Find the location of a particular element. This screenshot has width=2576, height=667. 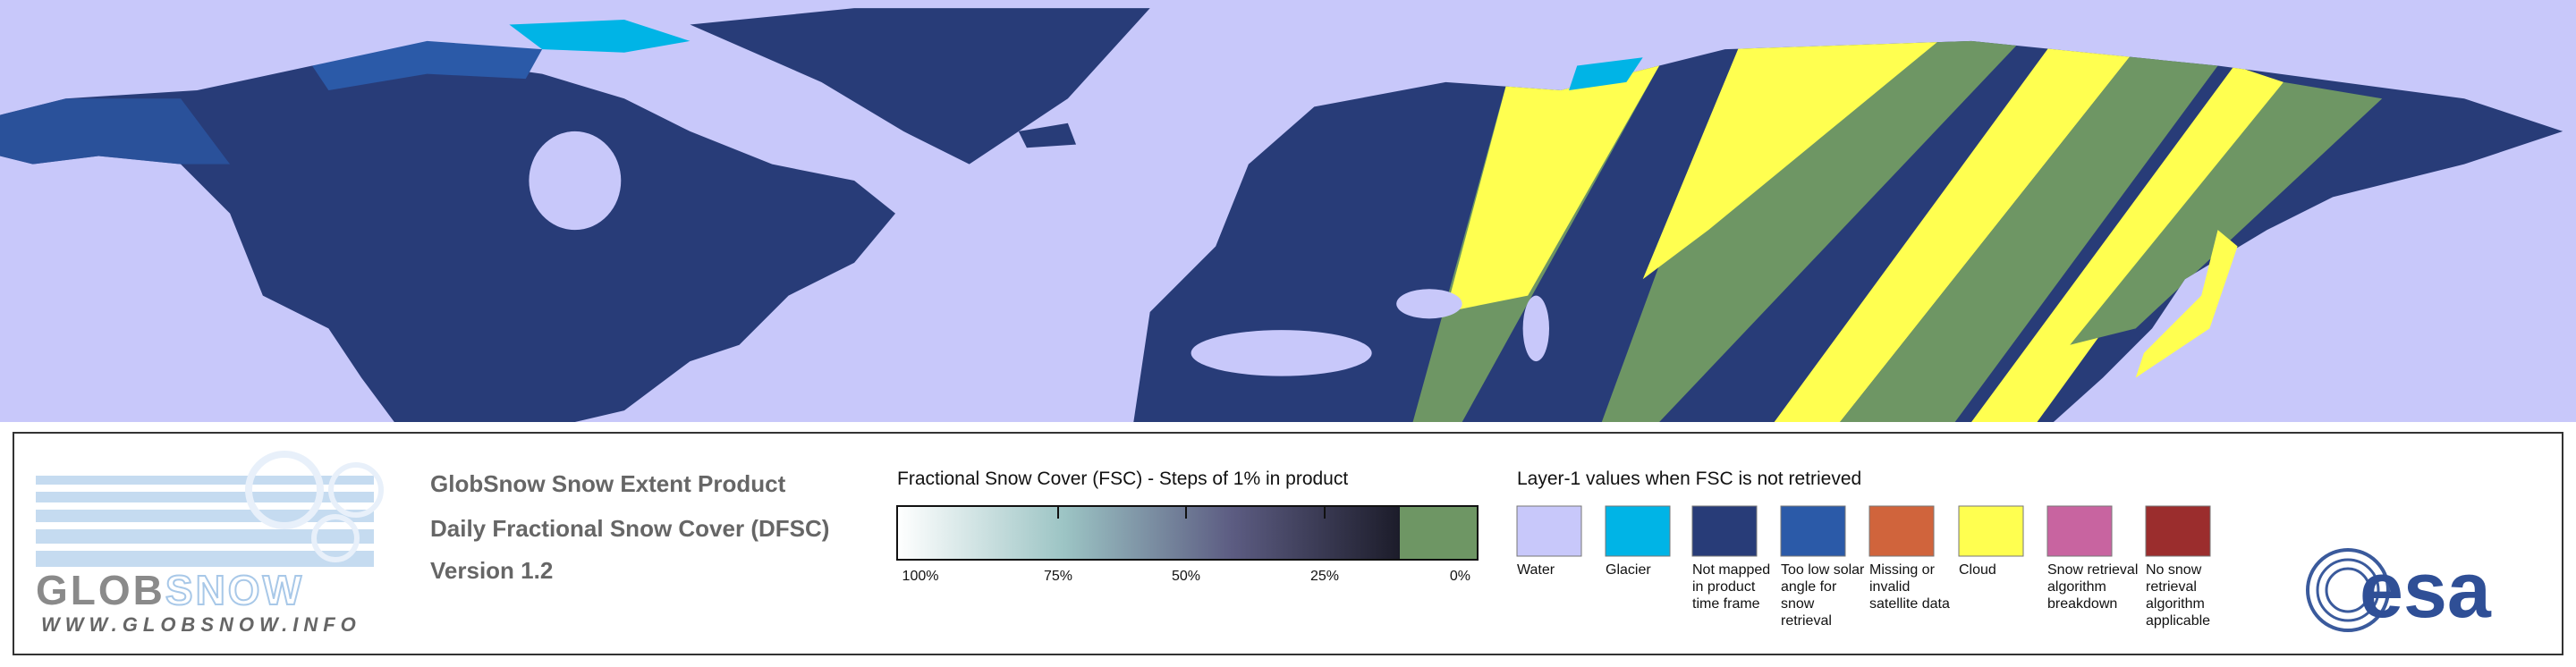

globsnow-logo: GLOBSNOW WWW.GLOBSNOW.INFO is located at coordinates (210, 544).